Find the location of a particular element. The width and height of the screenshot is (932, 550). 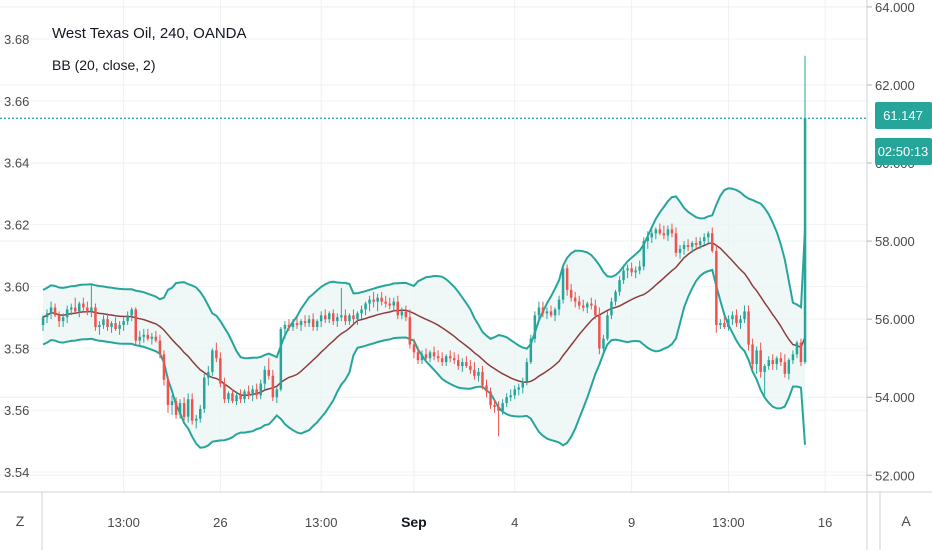

countdown-tag: 02:50:13 is located at coordinates (903, 151).